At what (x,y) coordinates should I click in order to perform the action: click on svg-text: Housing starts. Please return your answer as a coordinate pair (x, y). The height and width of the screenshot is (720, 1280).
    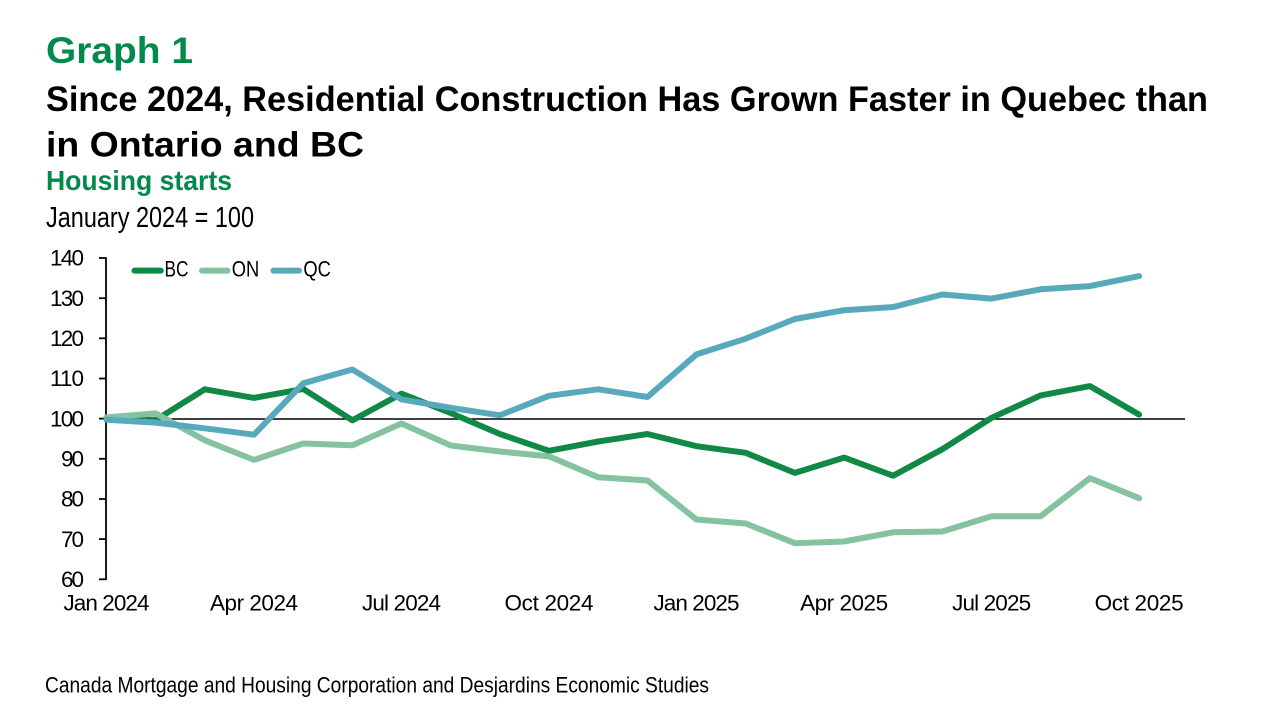
    Looking at the image, I should click on (139, 180).